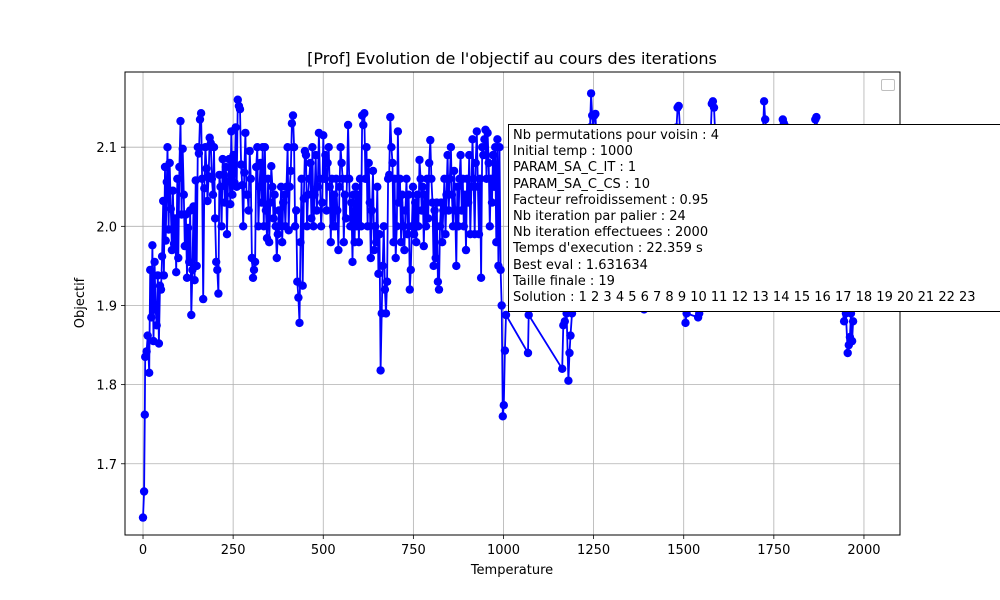  What do you see at coordinates (581, 184) in the screenshot?
I see `info-line: PARAM_SA_C_CS : 10` at bounding box center [581, 184].